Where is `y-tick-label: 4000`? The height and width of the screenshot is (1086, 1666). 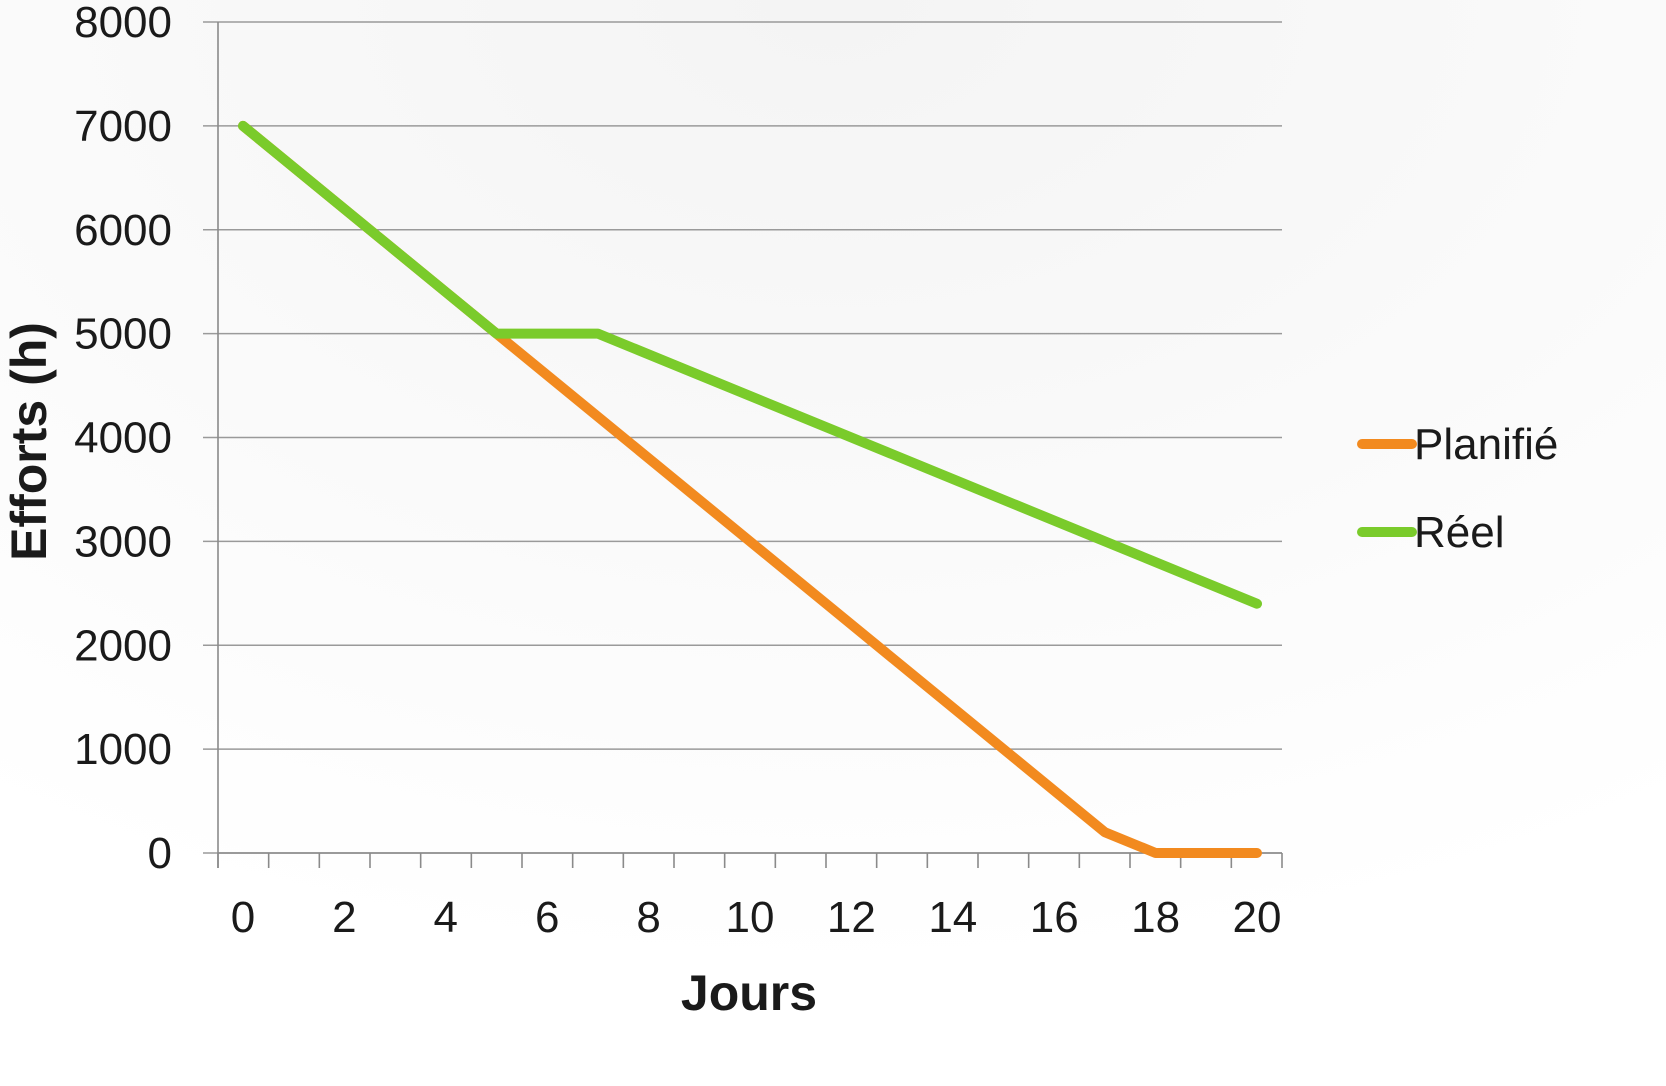
y-tick-label: 4000 is located at coordinates (123, 438).